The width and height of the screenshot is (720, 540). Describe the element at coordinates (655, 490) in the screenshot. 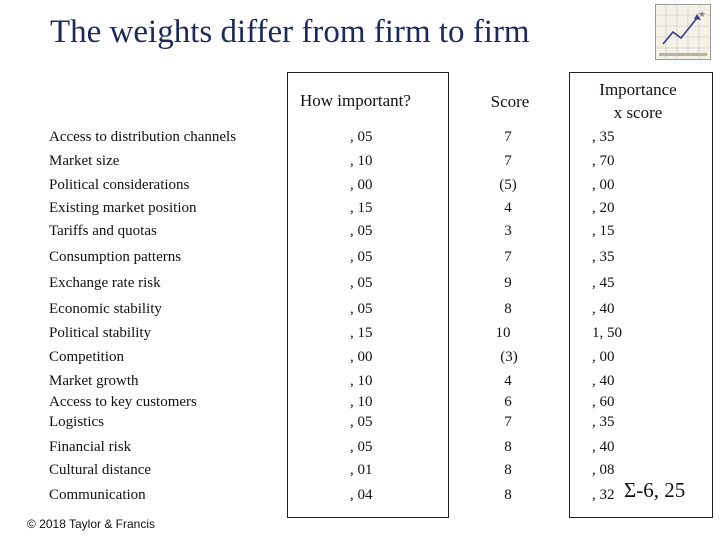

I see `total-sum: Σ-6, 25` at that location.